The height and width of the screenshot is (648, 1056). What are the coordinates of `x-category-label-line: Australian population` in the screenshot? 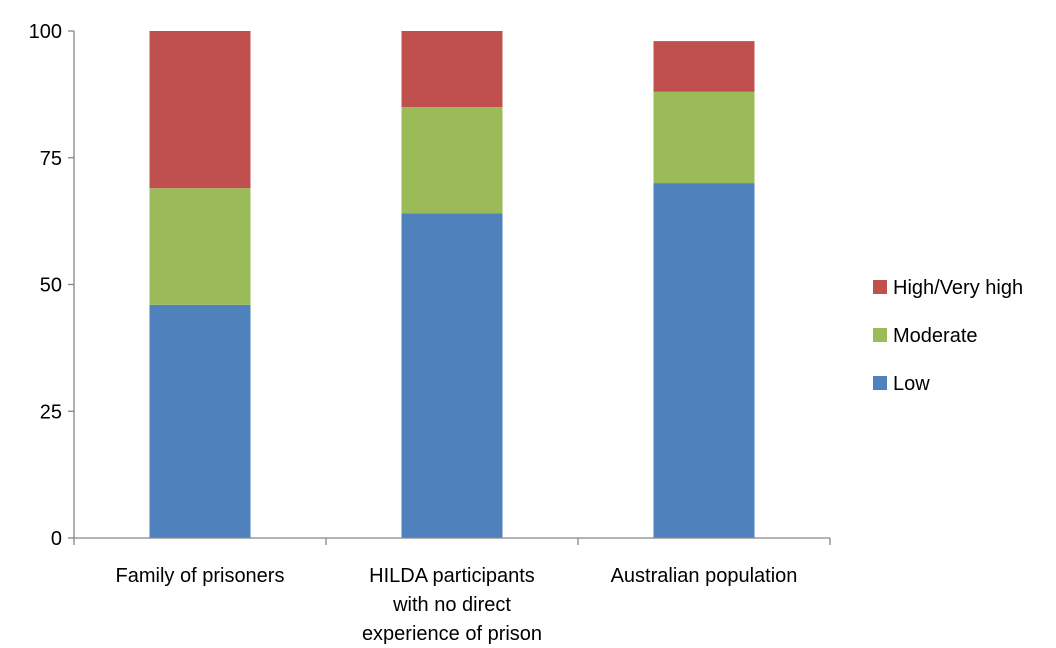 It's located at (704, 576).